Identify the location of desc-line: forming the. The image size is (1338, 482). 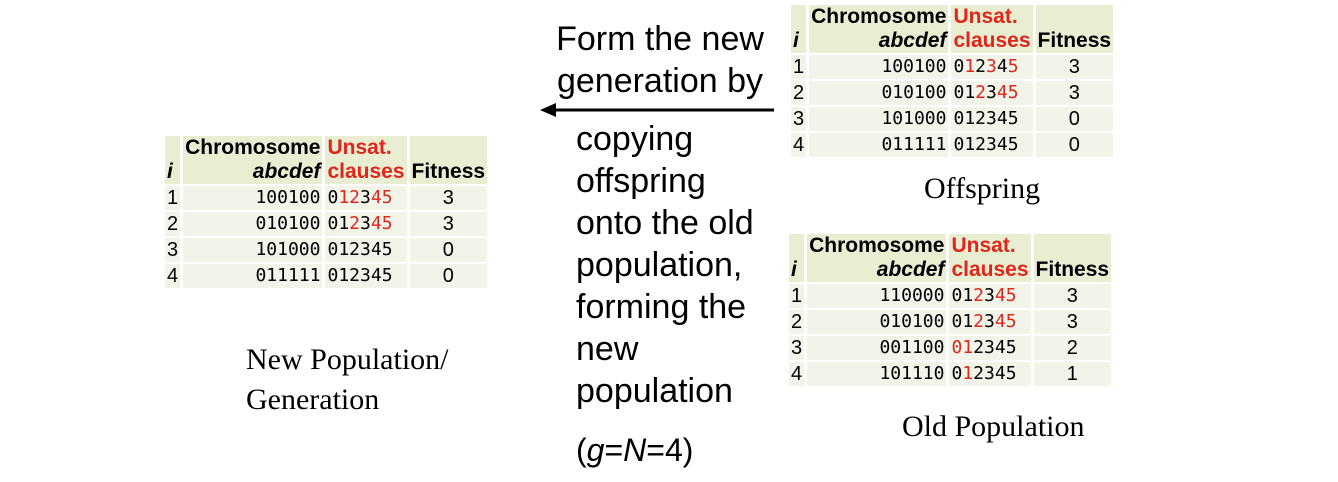
(661, 307).